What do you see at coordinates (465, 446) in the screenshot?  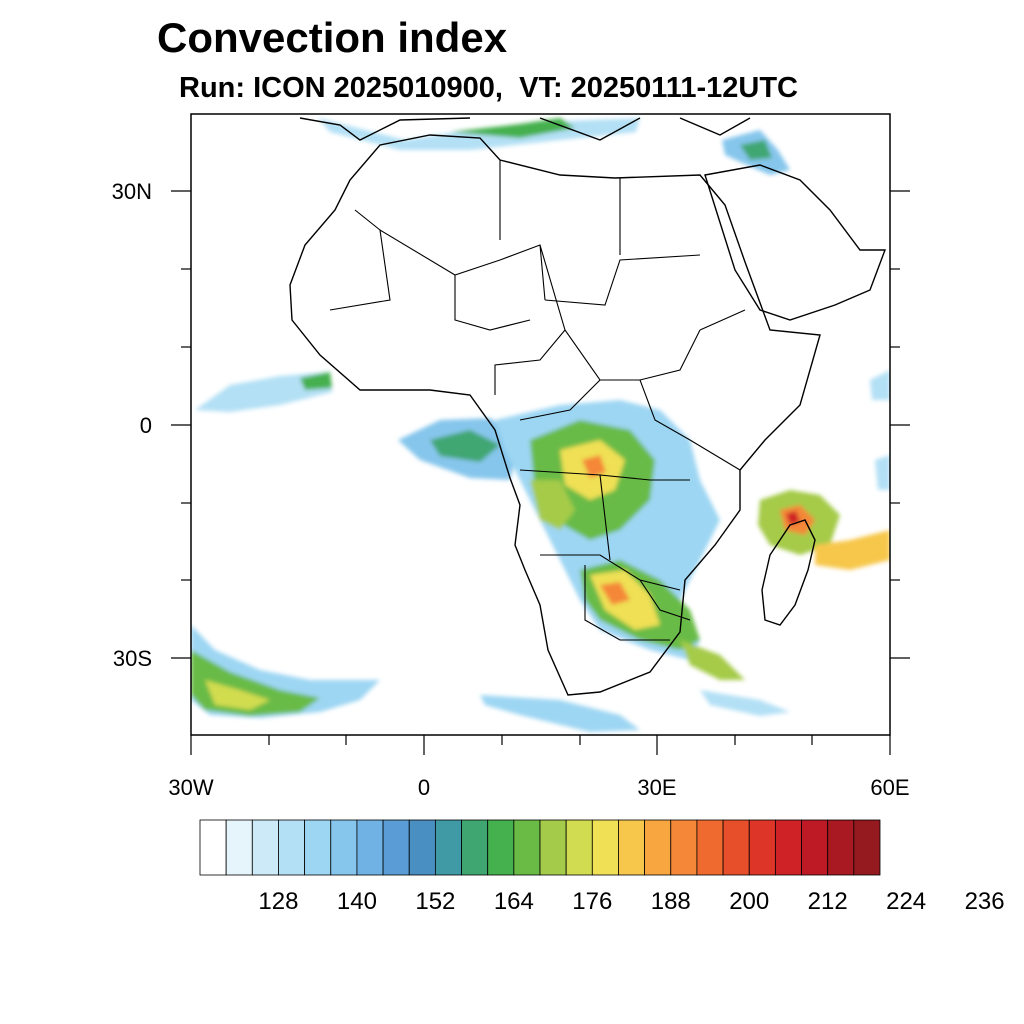 I see `field-gulf-core` at bounding box center [465, 446].